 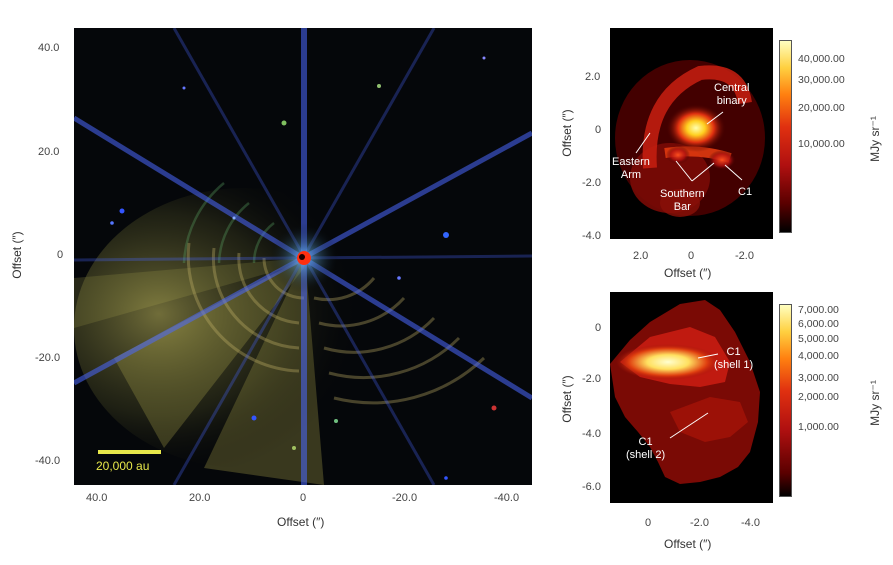 What do you see at coordinates (821, 80) in the screenshot?
I see `tr-colorbar-tick: 30,000.00` at bounding box center [821, 80].